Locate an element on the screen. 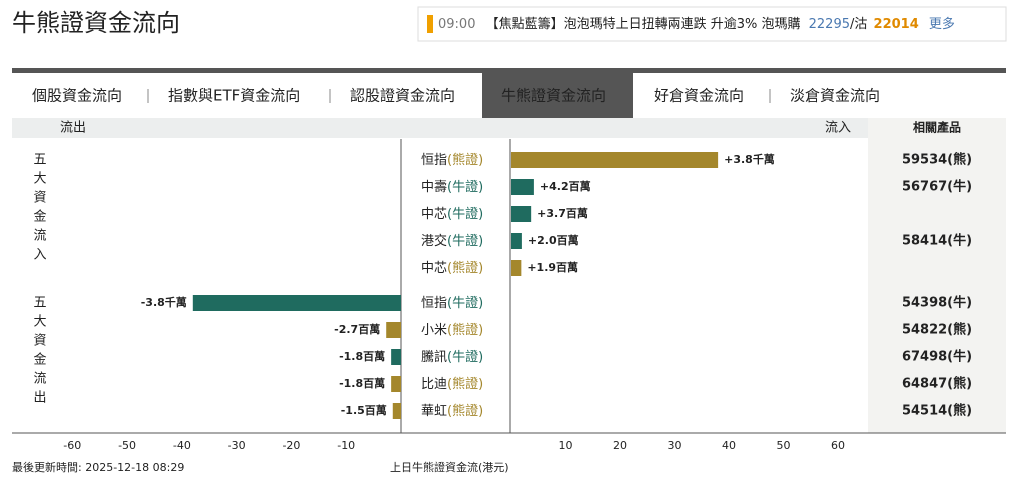 This screenshot has width=1024, height=496. tab-top-bar is located at coordinates (509, 70).